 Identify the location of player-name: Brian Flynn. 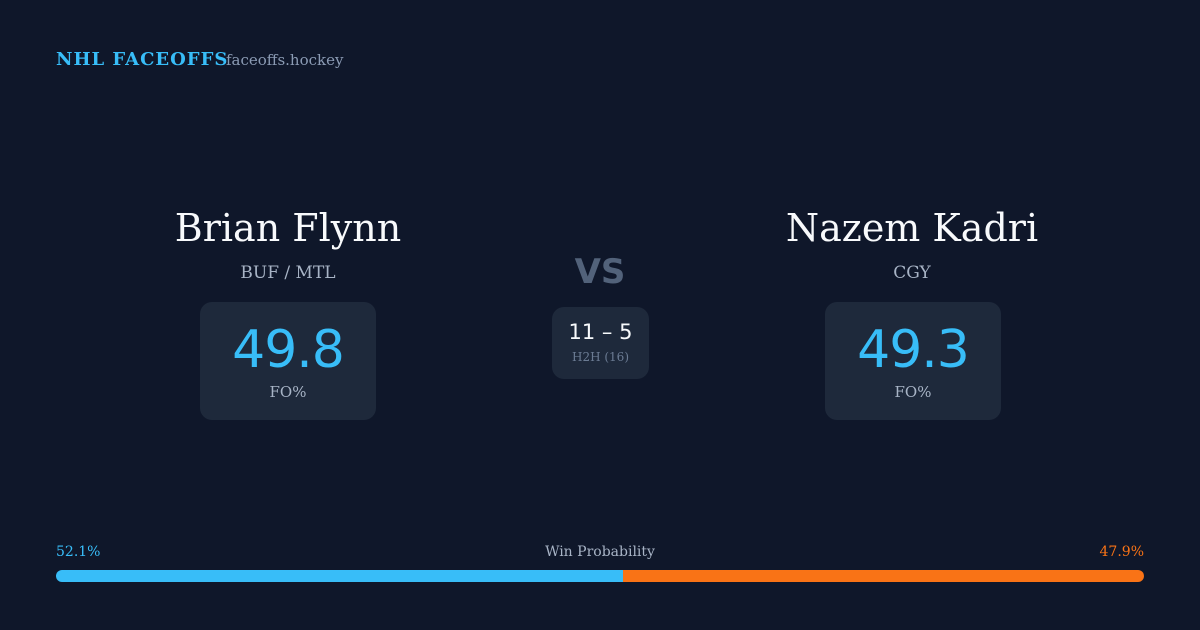
(288, 228).